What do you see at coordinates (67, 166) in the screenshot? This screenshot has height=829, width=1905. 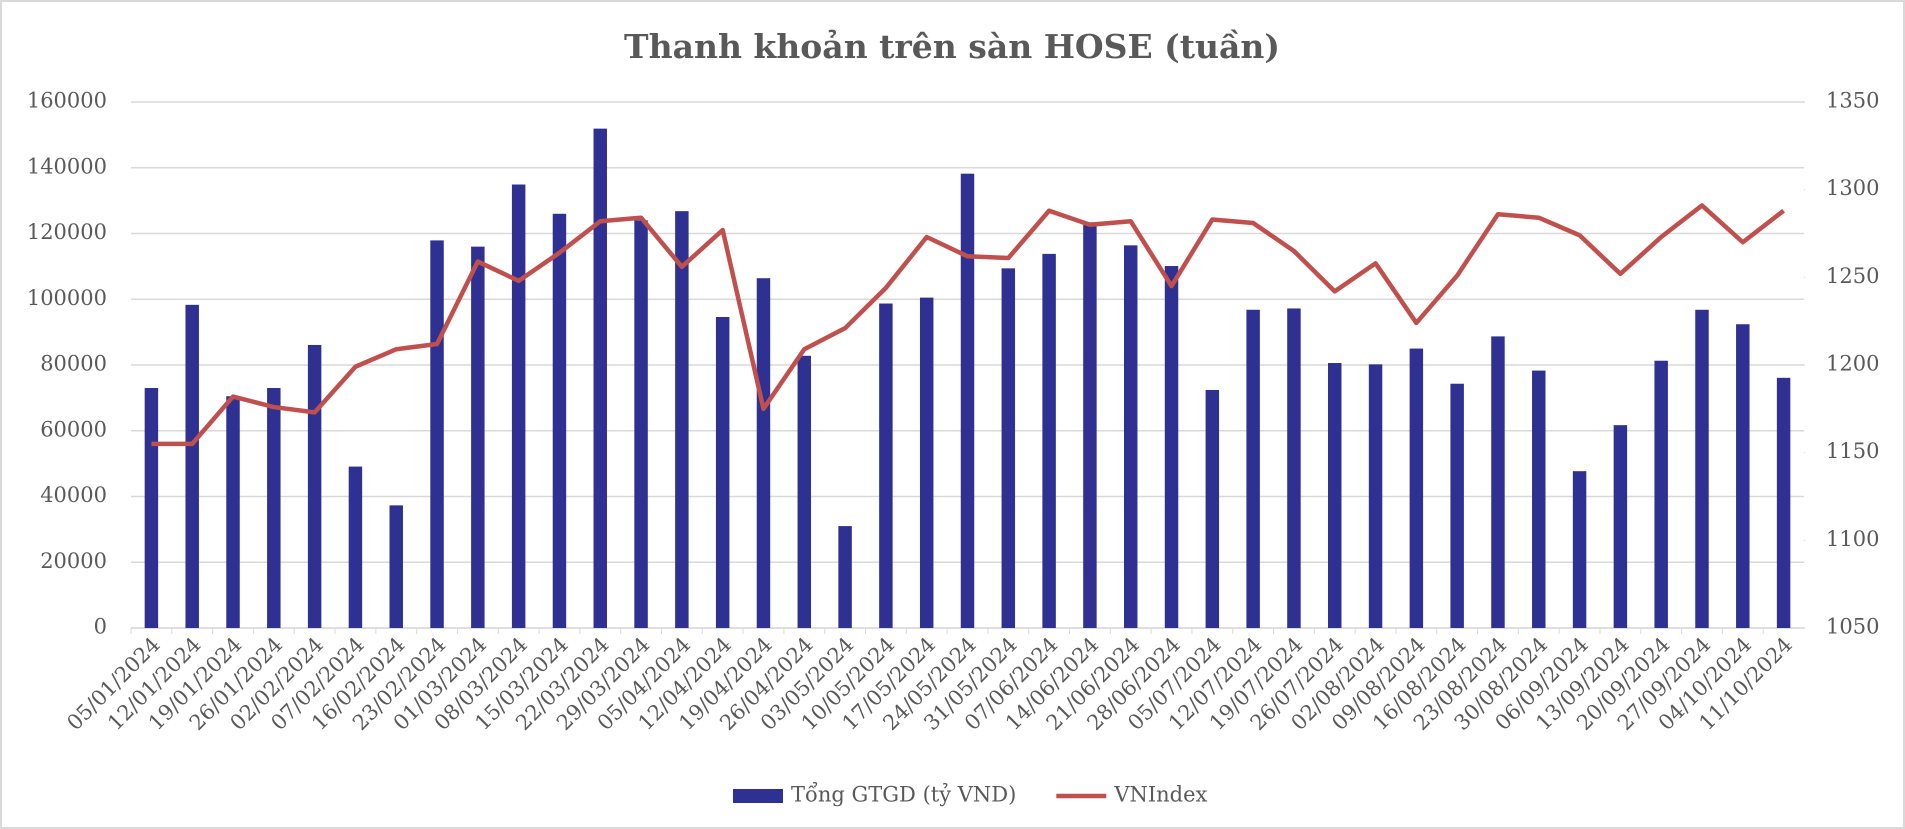 I see `y-tick-label: 140000` at bounding box center [67, 166].